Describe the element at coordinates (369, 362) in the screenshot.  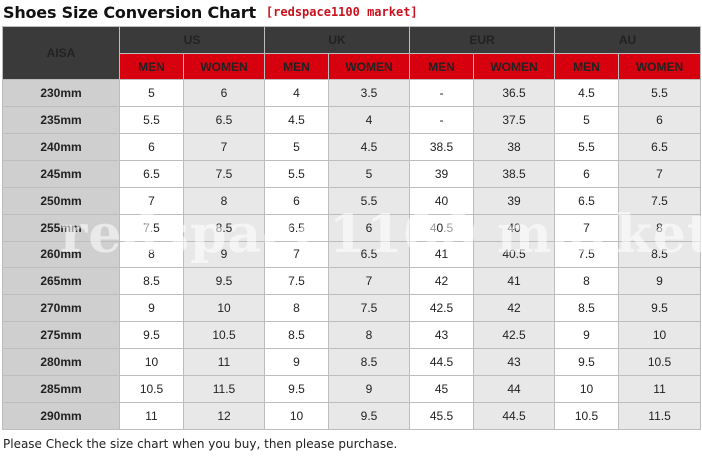
I see `uk-women-cell: 8.5` at that location.